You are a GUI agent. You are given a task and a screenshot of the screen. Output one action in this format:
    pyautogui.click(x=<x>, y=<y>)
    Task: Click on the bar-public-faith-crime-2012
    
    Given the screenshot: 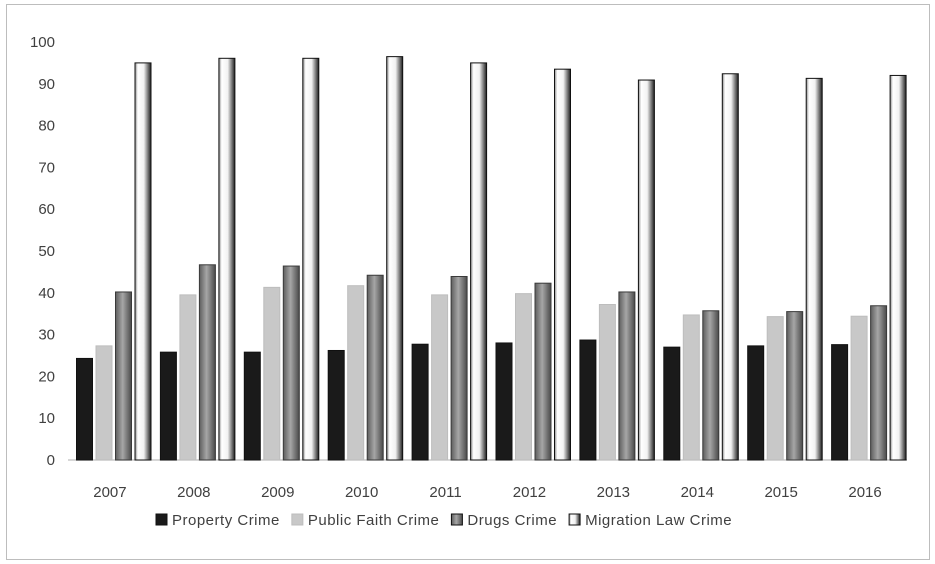 What is the action you would take?
    pyautogui.click(x=523, y=377)
    